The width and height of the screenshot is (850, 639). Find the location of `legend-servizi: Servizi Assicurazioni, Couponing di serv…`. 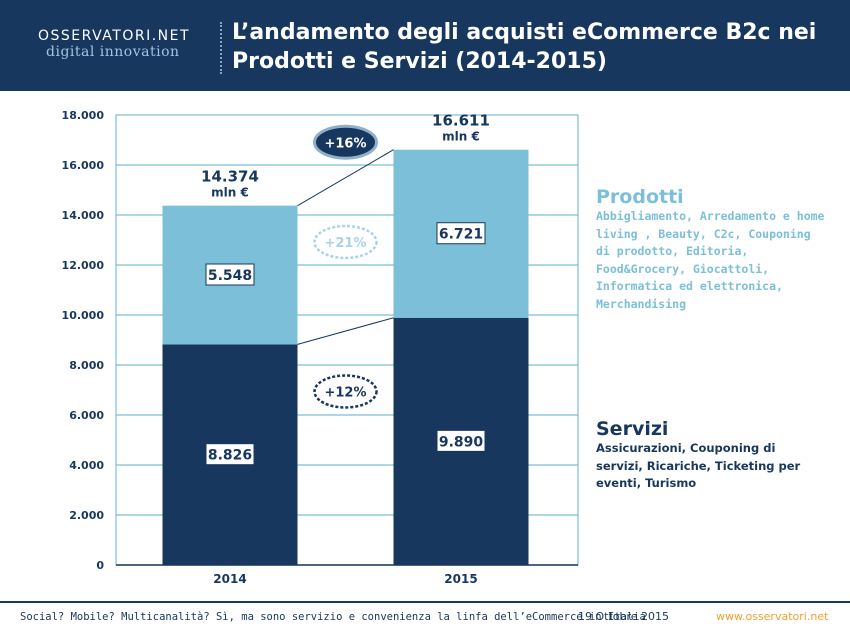

legend-servizi: Servizi Assicurazioni, Couponing di serv… is located at coordinates (711, 455).